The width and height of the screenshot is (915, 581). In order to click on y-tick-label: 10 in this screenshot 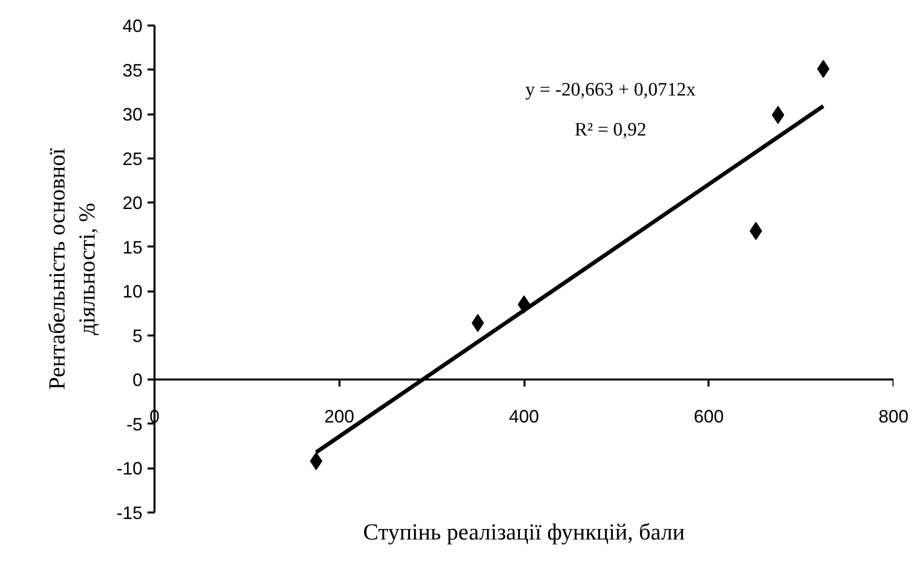, I will do `click(132, 292)`.